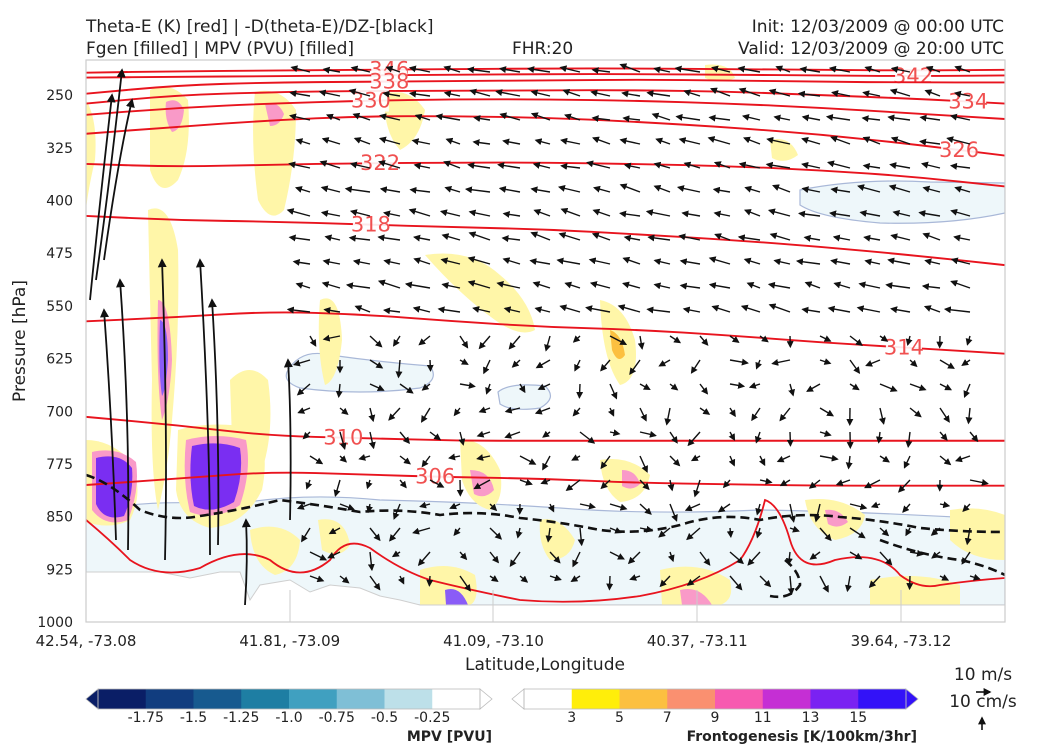 The image size is (1050, 750). I want to click on colorbar-tick-label: -0.25, so click(432, 718).